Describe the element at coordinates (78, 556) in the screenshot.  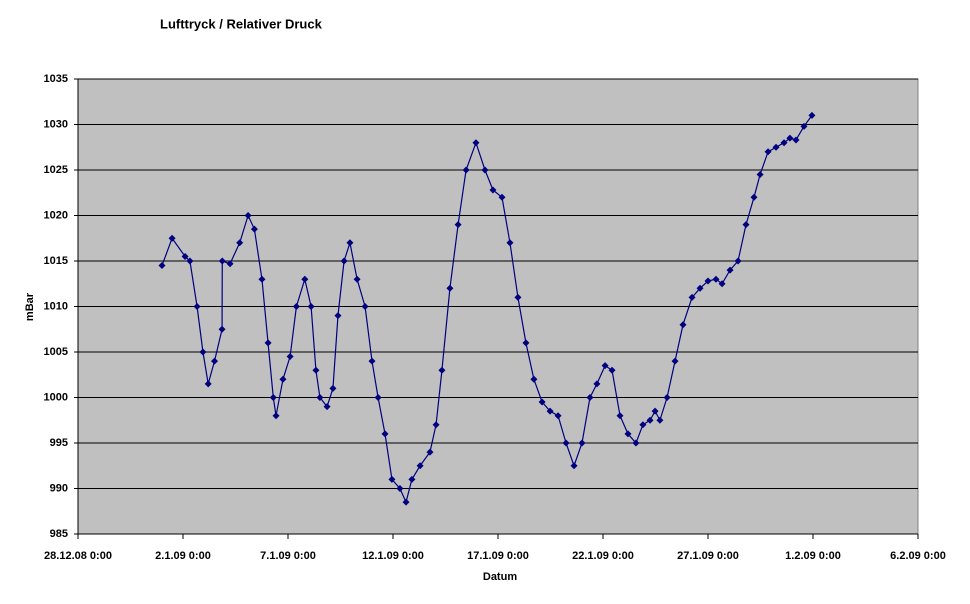
I see `x-tick-label: 28.12.08 0:00` at that location.